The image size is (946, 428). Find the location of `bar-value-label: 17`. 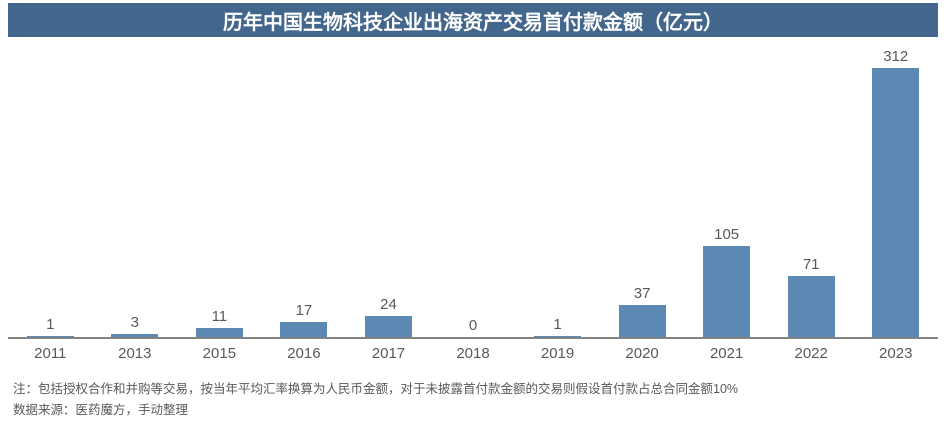

bar-value-label: 17 is located at coordinates (304, 311).